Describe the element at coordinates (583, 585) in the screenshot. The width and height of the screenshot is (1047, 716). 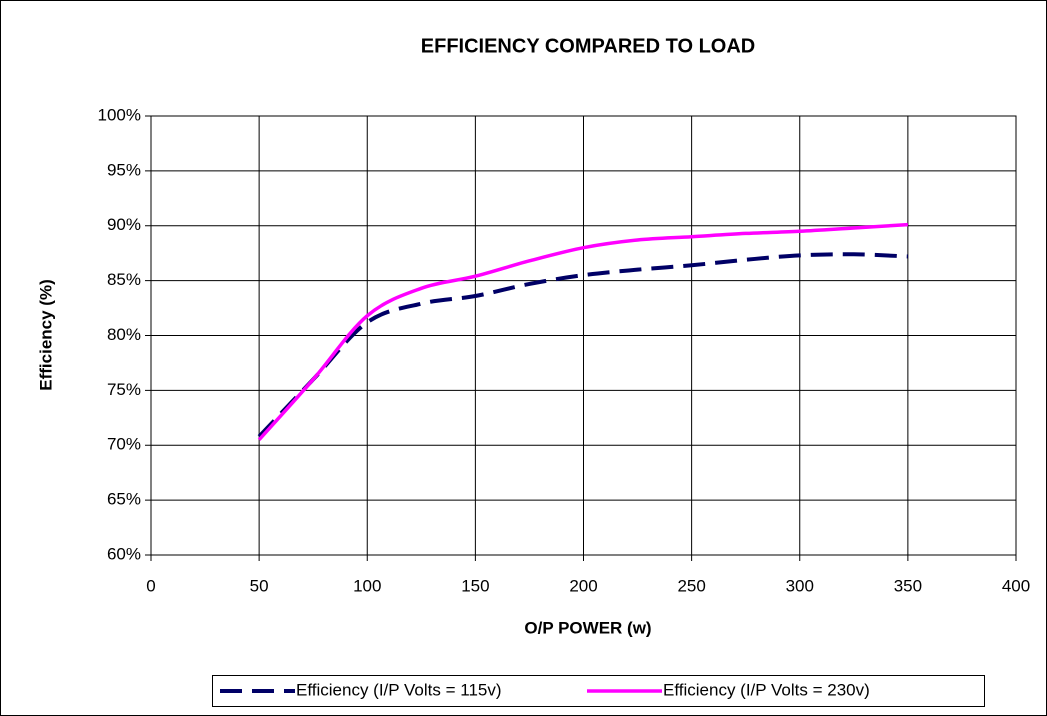
I see `x-tick-label: 200` at that location.